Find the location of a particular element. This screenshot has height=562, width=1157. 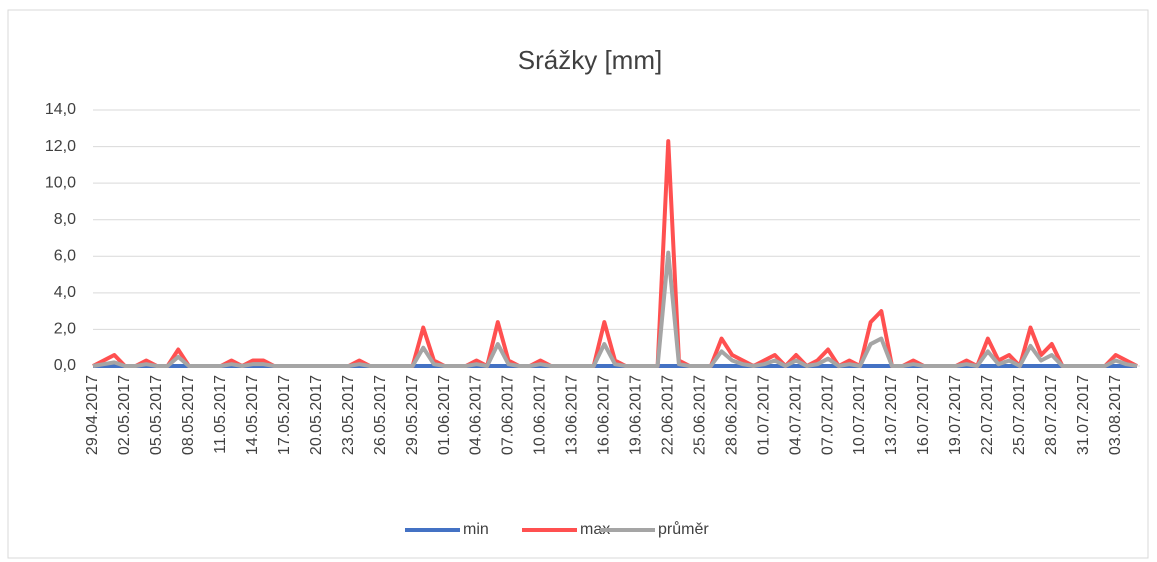

x-tick-label: 26.05.2017 is located at coordinates (380, 415).